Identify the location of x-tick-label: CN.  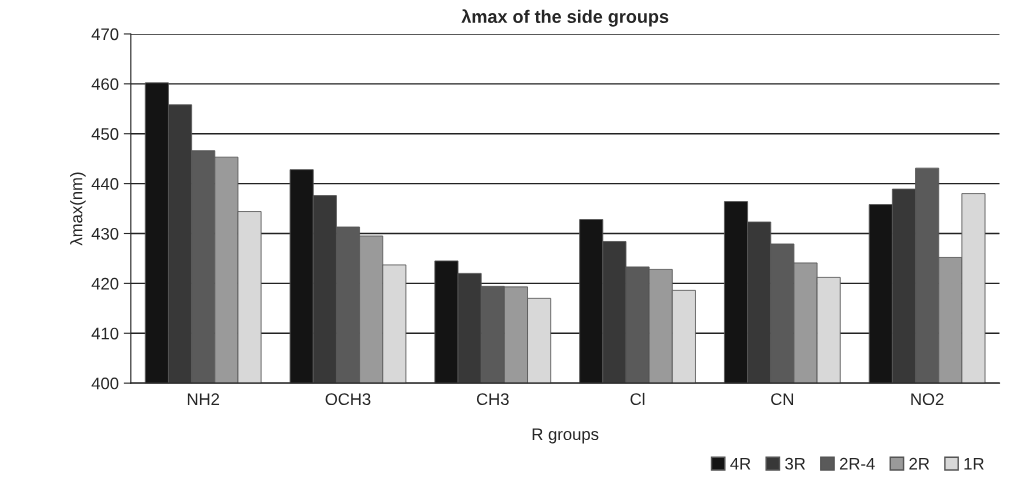
(782, 399).